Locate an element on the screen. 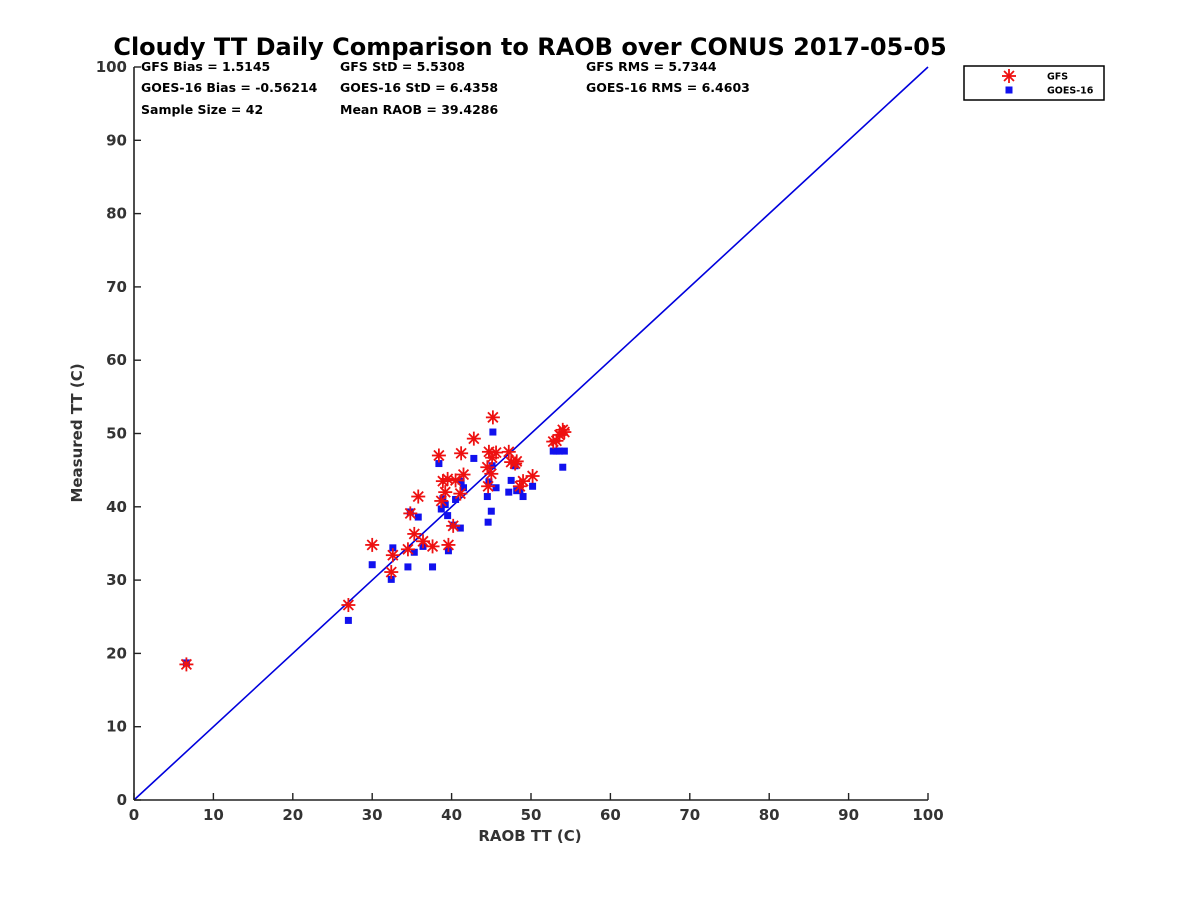 This screenshot has height=900, width=1200. y-tick-label-5: 50 is located at coordinates (116, 434).